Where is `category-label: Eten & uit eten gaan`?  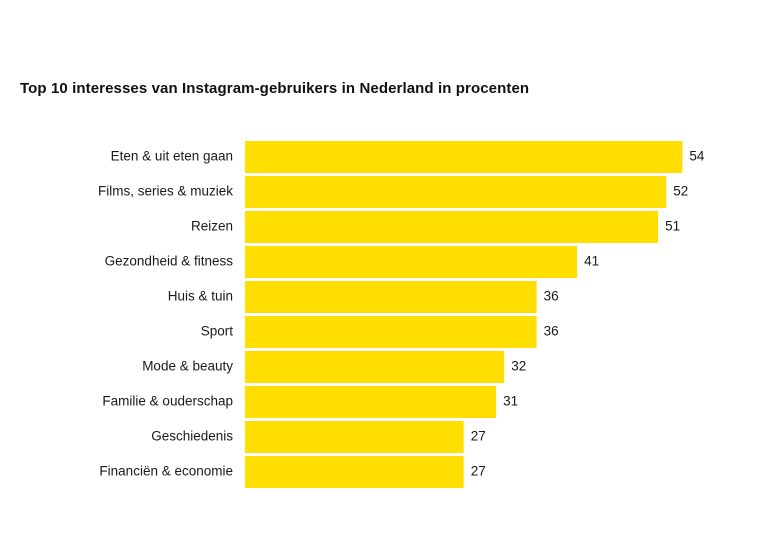
category-label: Eten & uit eten gaan is located at coordinates (172, 156).